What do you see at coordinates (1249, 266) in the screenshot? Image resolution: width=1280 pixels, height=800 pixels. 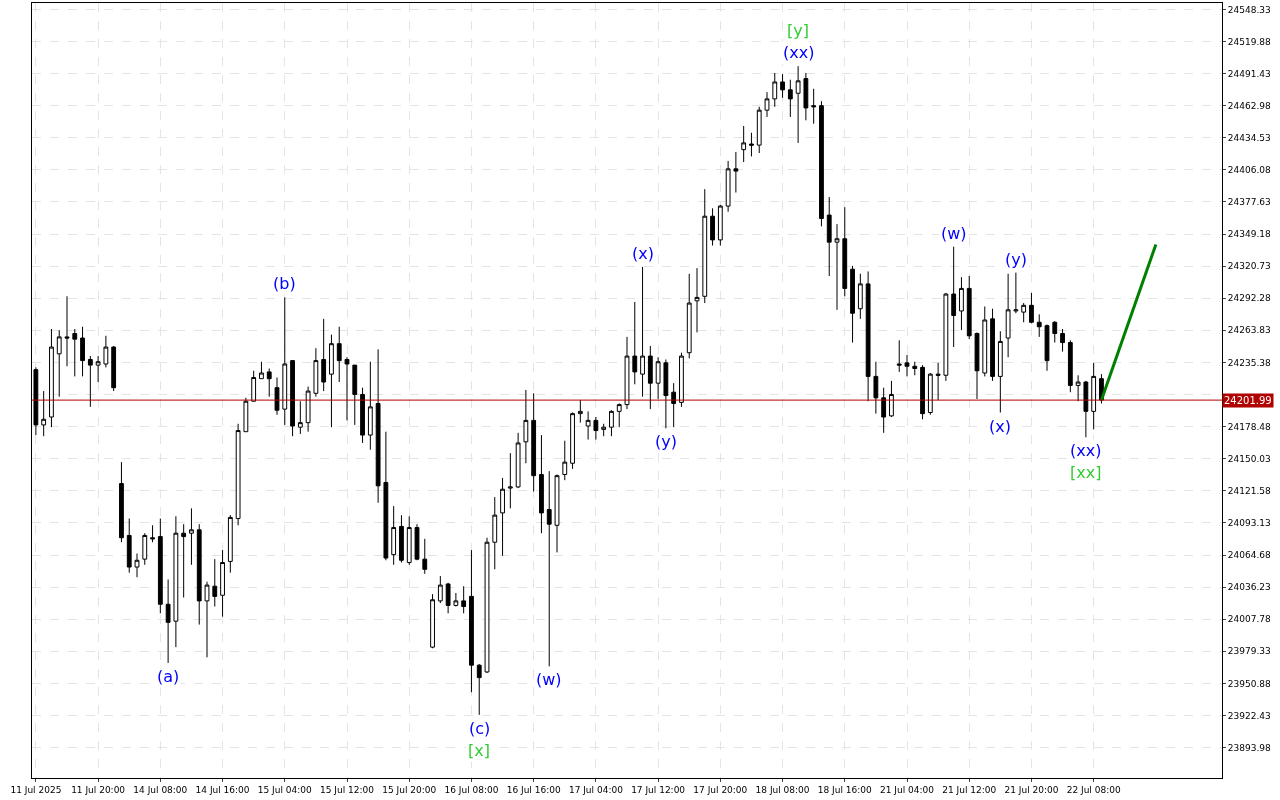 I see `y-tick-label: 24320.73` at bounding box center [1249, 266].